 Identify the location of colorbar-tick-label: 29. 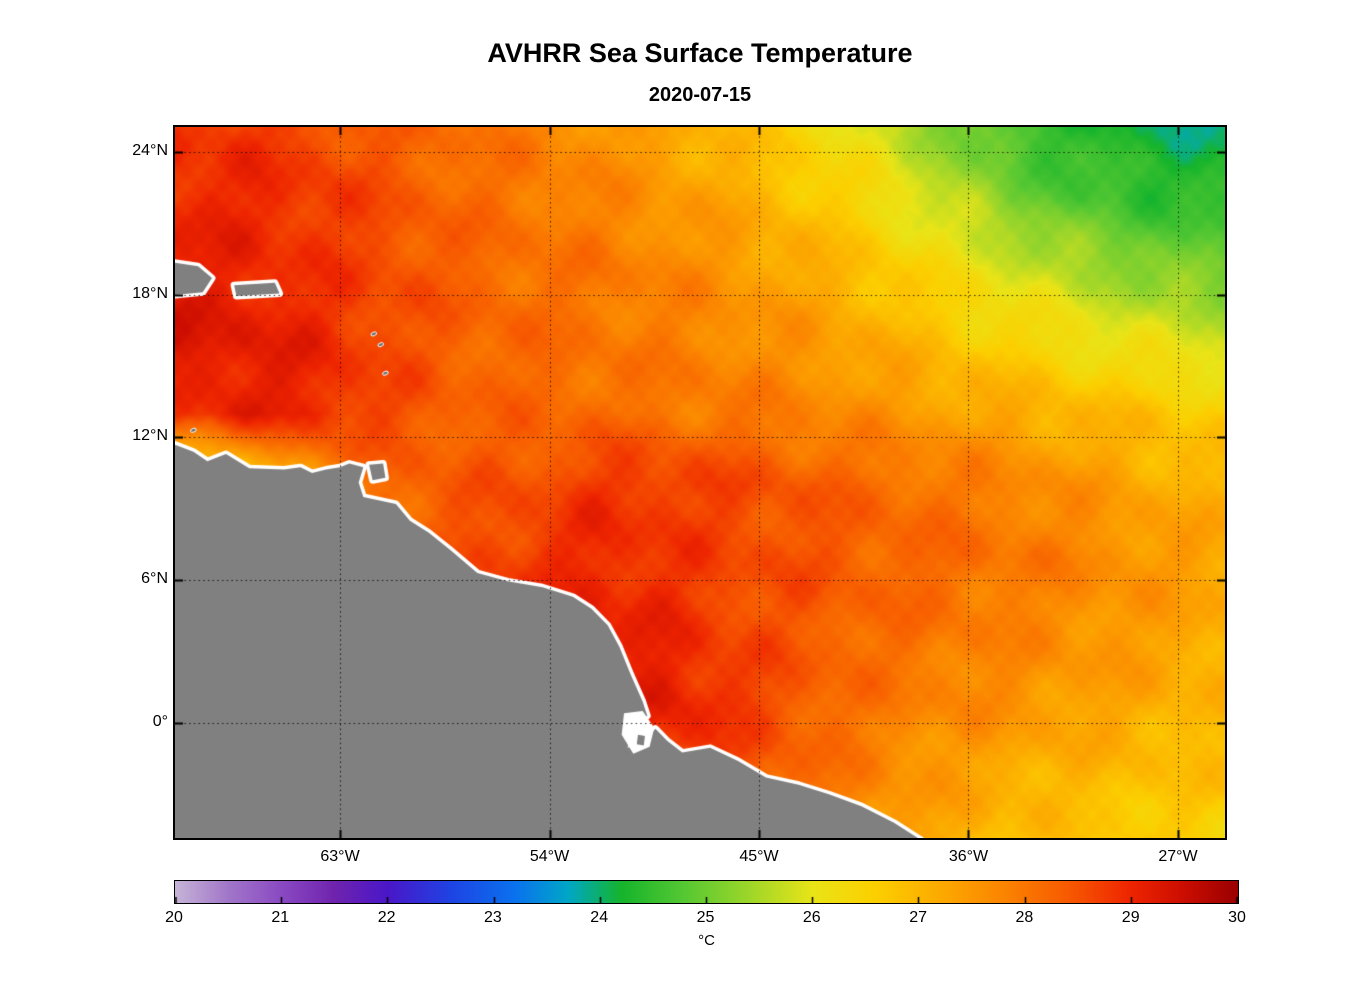
(1130, 917).